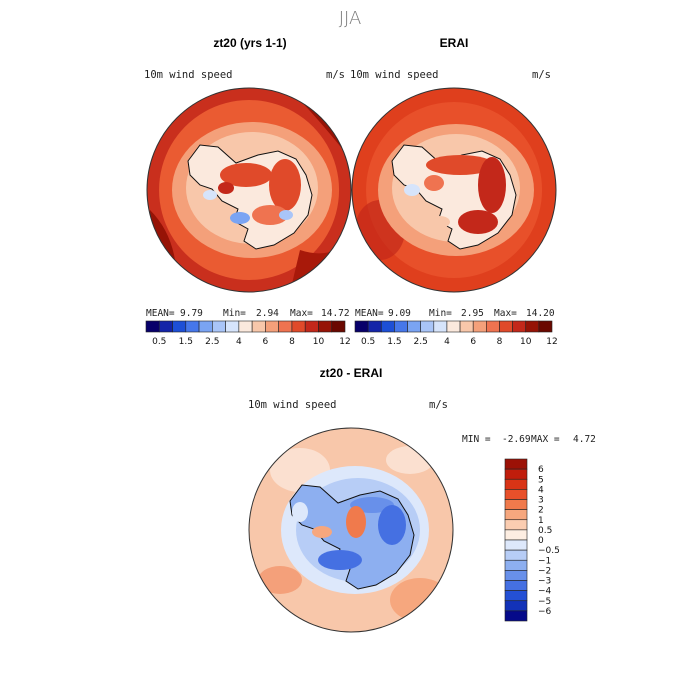 The height and width of the screenshot is (700, 700). I want to click on colorbar-tick-label: −0.5, so click(549, 551).